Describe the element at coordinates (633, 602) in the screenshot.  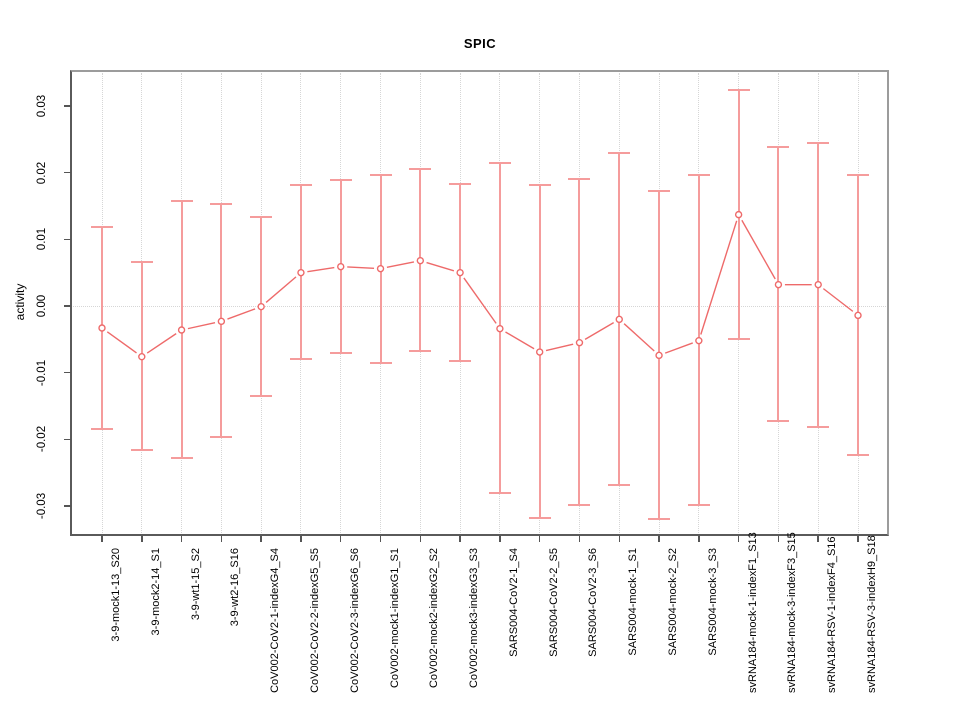
I see `x-tick-label: SARS004-mock-1_S1` at that location.